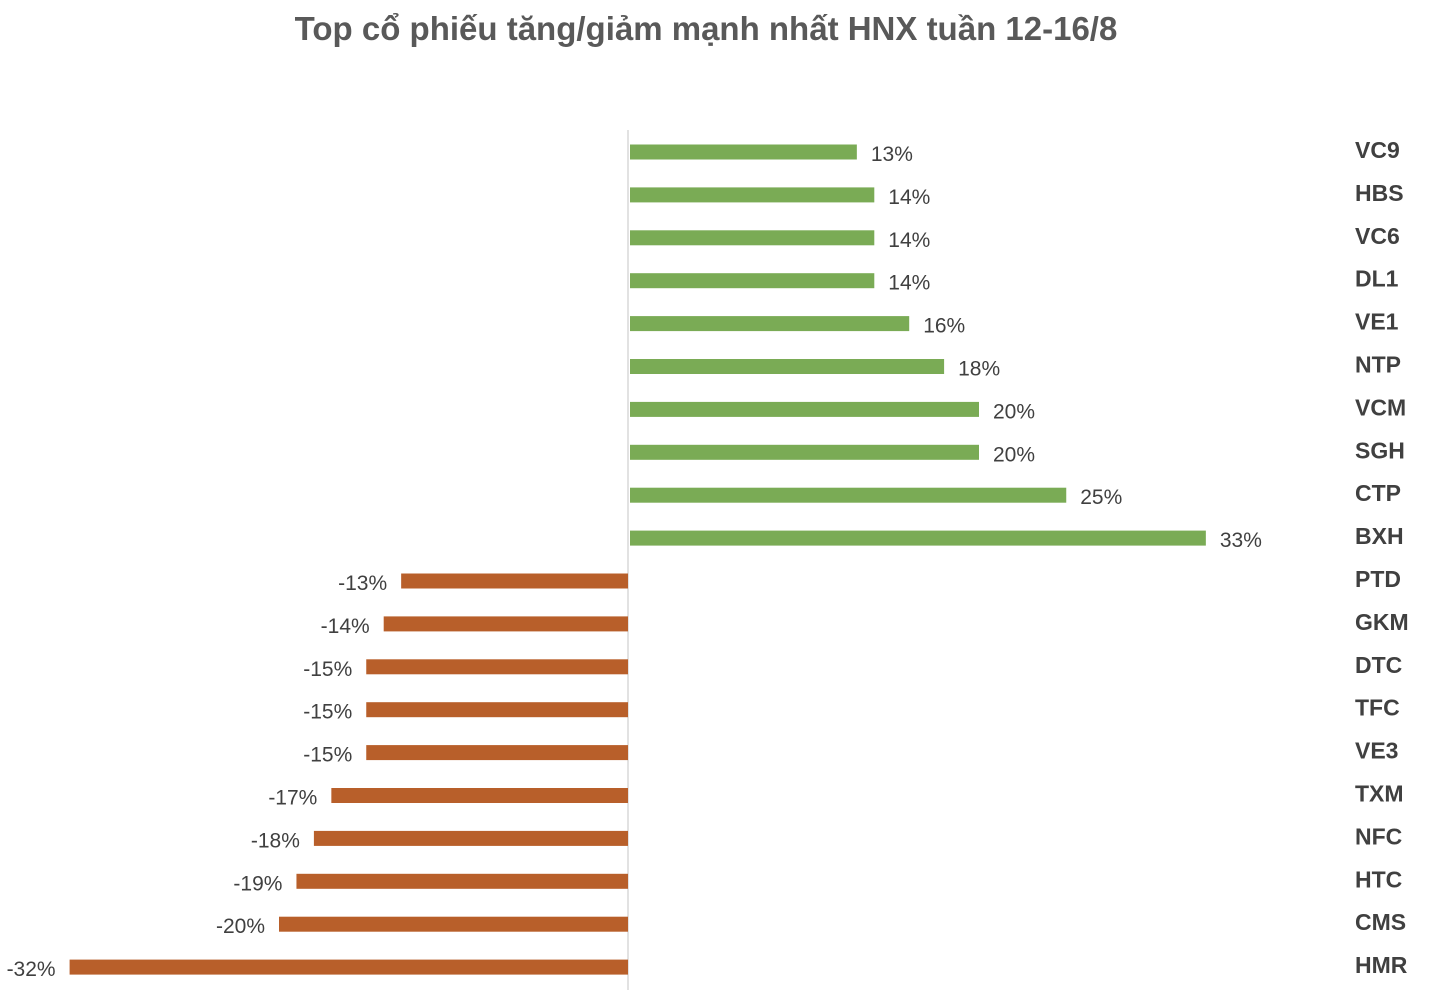 Image resolution: width=1442 pixels, height=1002 pixels. Describe the element at coordinates (804, 452) in the screenshot. I see `bar-sgh` at that location.